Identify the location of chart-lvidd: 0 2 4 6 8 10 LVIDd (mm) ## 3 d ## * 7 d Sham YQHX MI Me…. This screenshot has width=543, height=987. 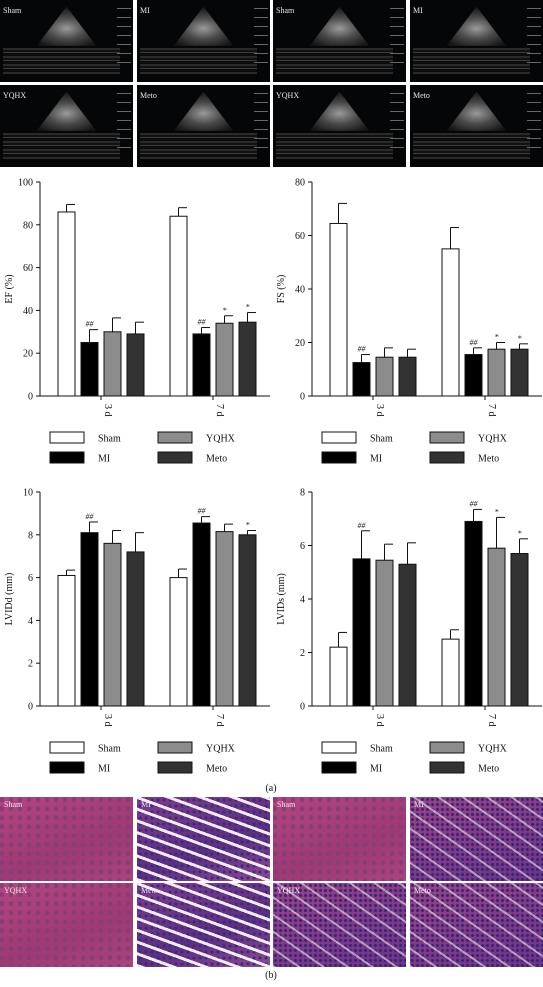
(137, 631).